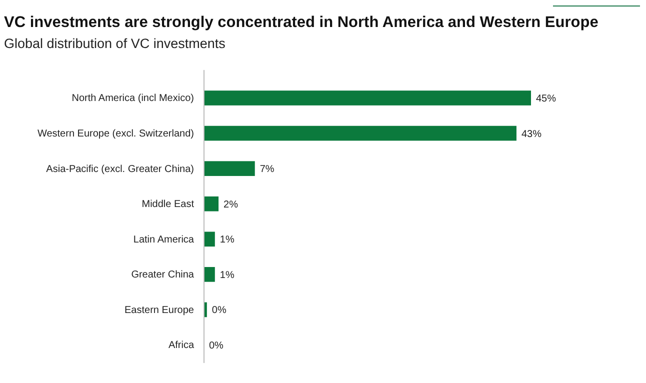 Image resolution: width=646 pixels, height=383 pixels. What do you see at coordinates (115, 43) in the screenshot?
I see `chart-subtitle: Global distribution of VC investments` at bounding box center [115, 43].